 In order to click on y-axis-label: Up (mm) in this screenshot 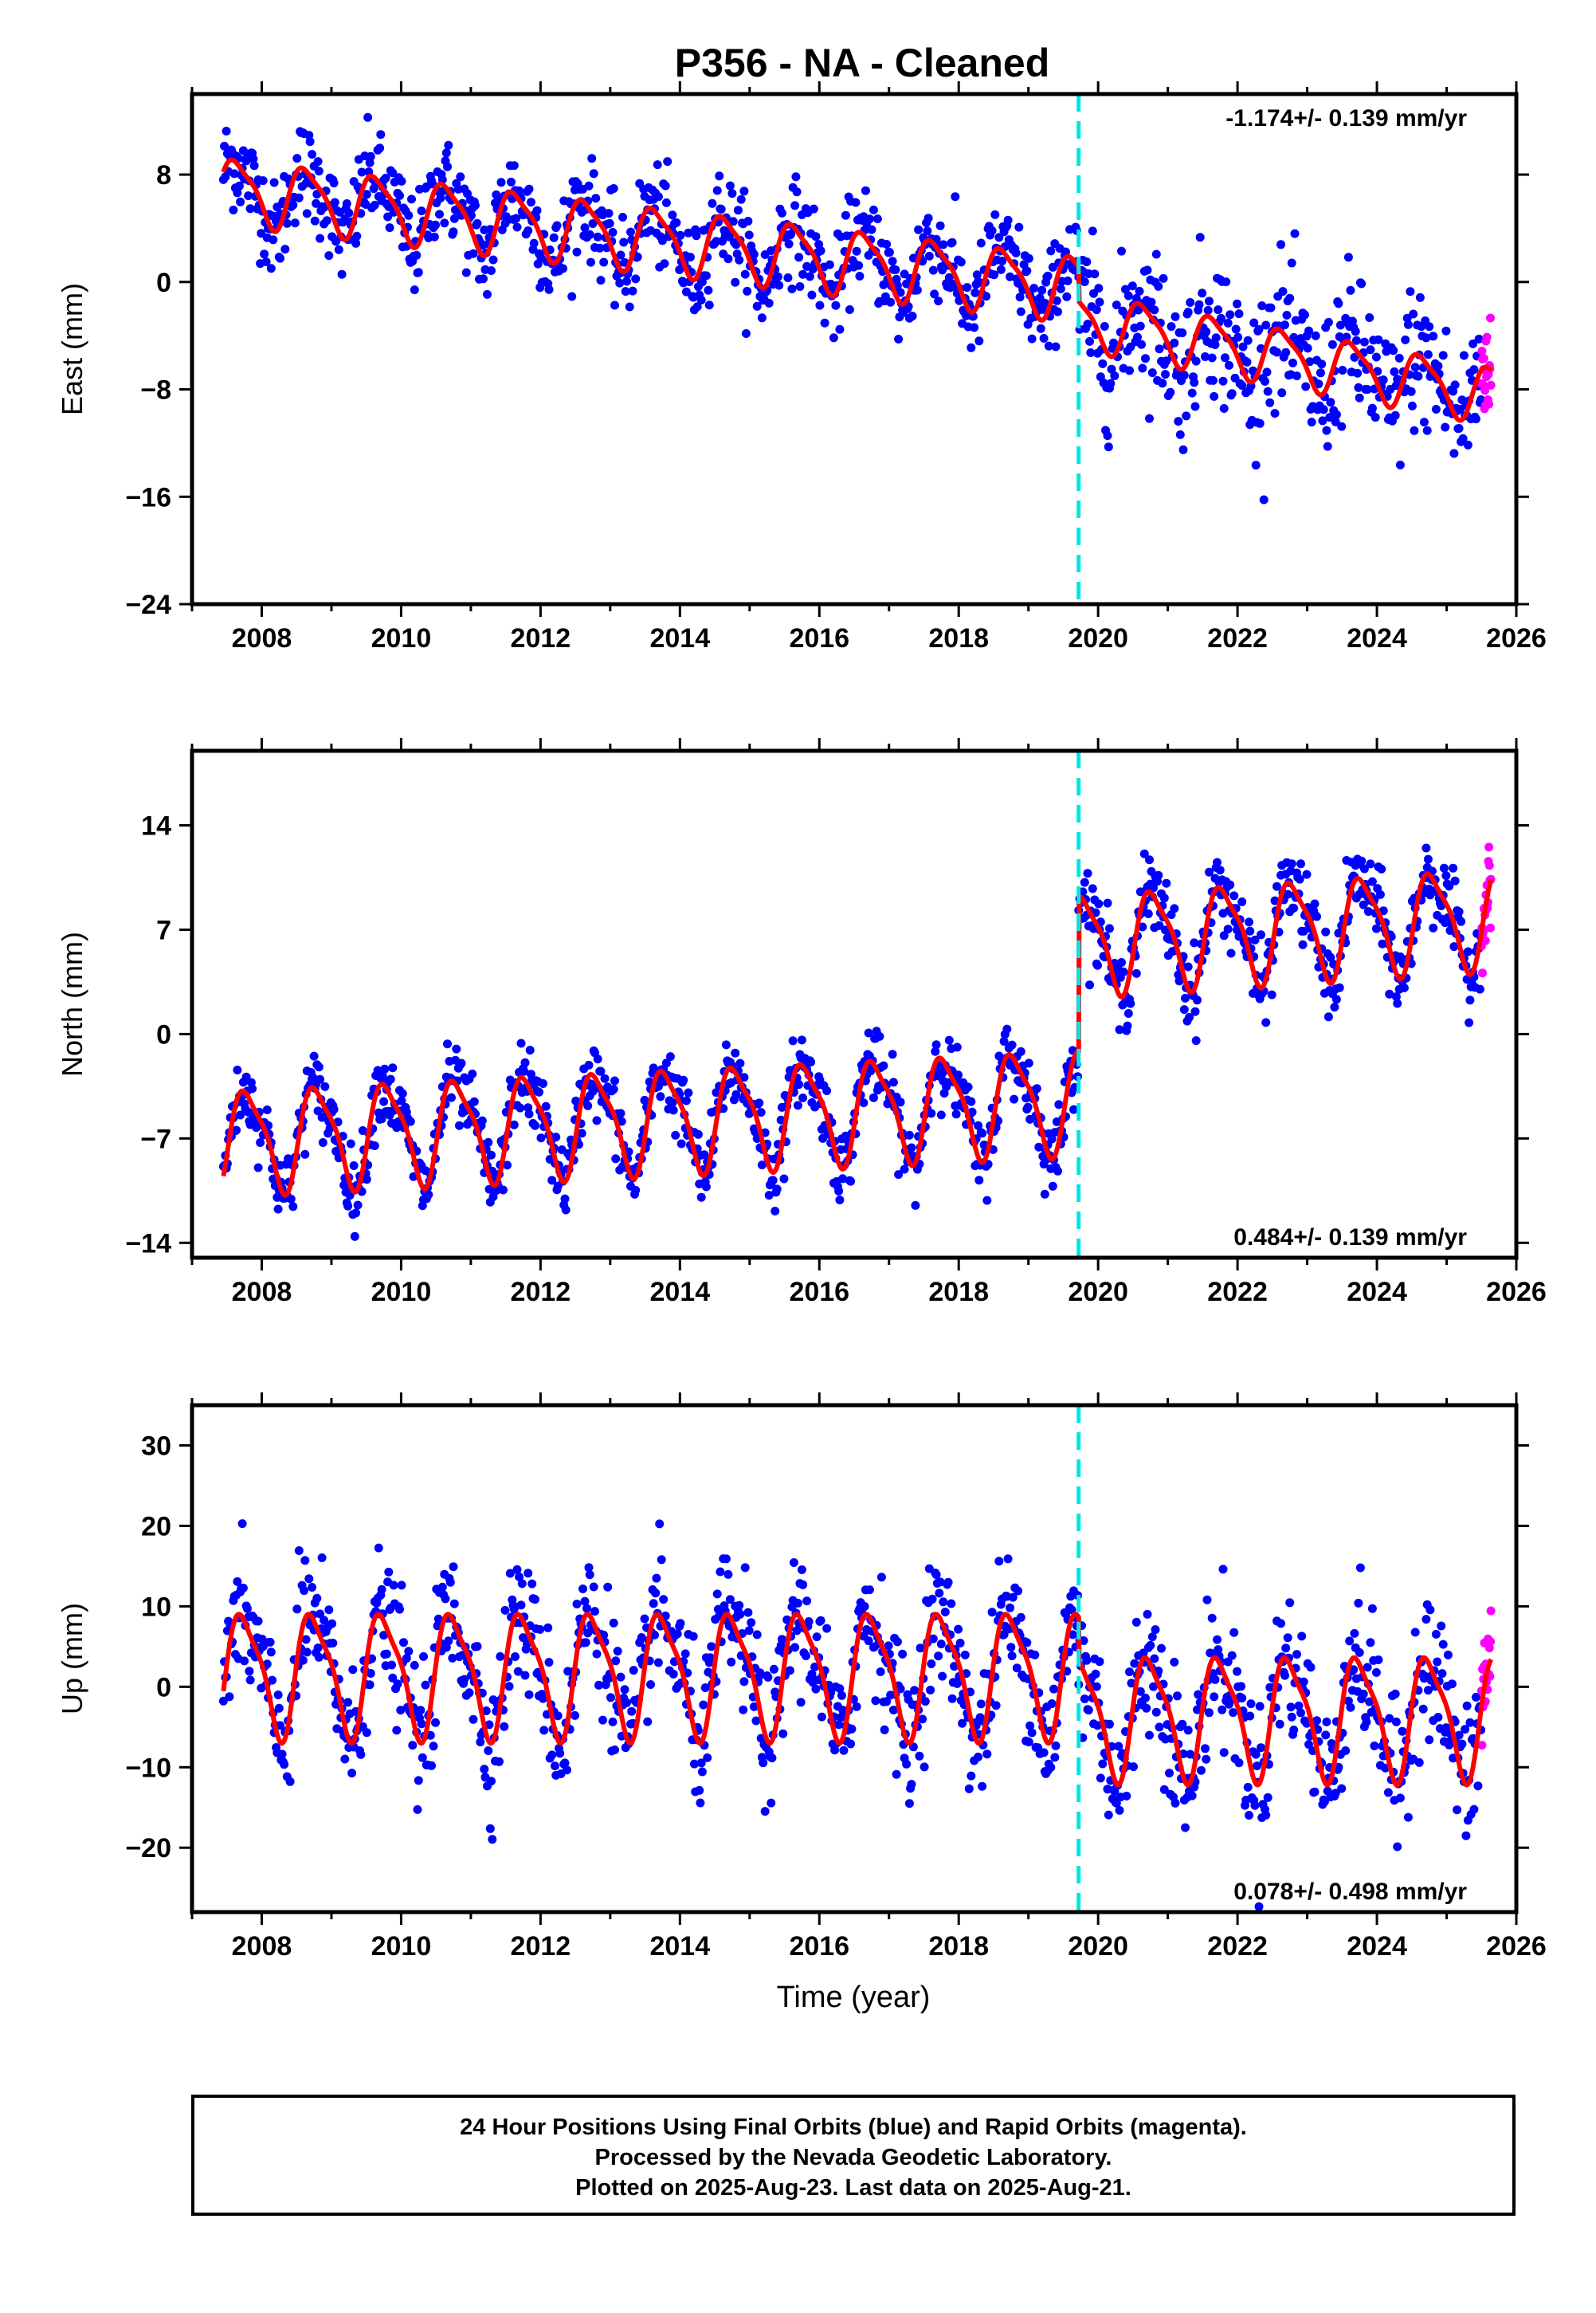, I will do `click(72, 1659)`.